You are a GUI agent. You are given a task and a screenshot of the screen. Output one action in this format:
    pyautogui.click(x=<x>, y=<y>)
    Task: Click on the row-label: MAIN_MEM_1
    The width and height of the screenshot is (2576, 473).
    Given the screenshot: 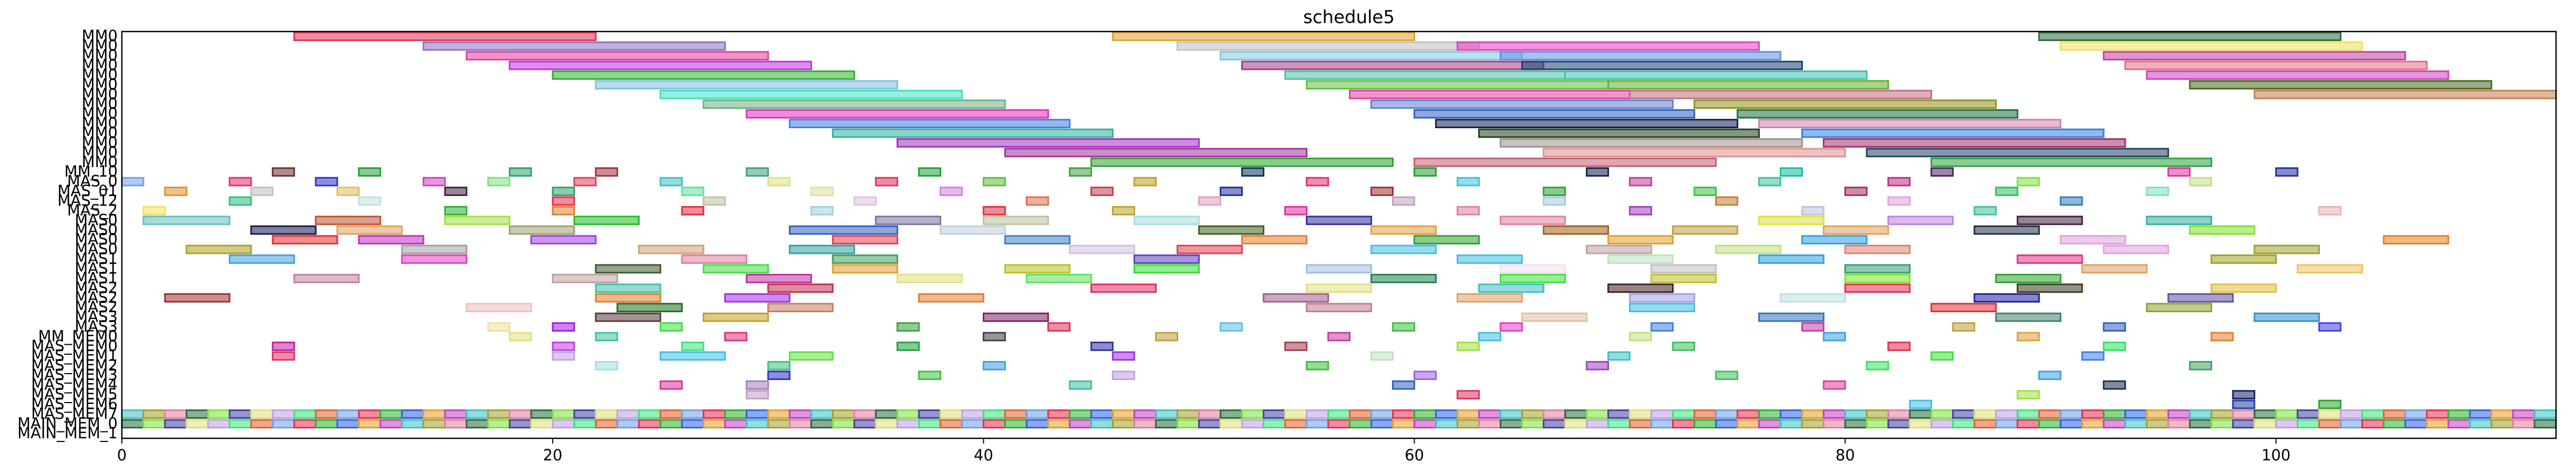 What is the action you would take?
    pyautogui.click(x=67, y=433)
    